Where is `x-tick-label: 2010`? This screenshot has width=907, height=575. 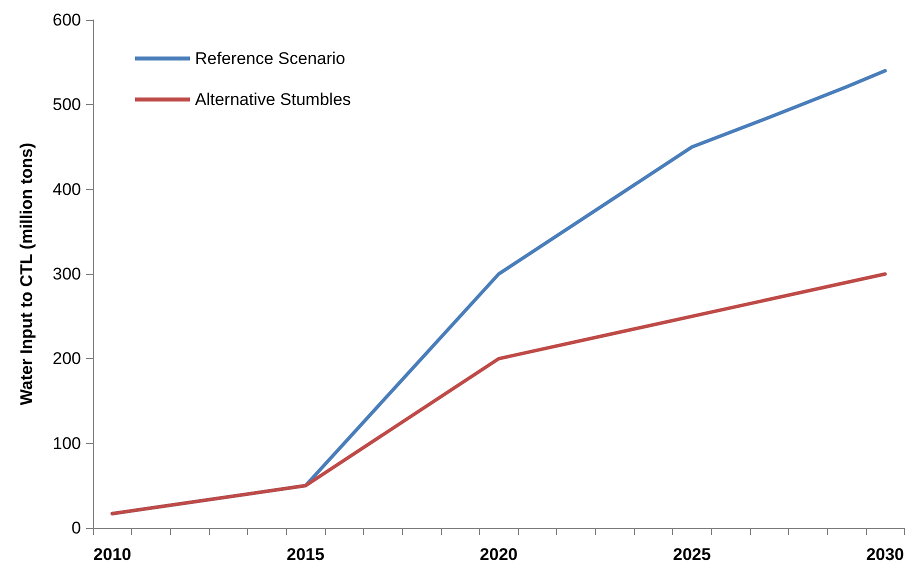 x-tick-label: 2010 is located at coordinates (112, 554).